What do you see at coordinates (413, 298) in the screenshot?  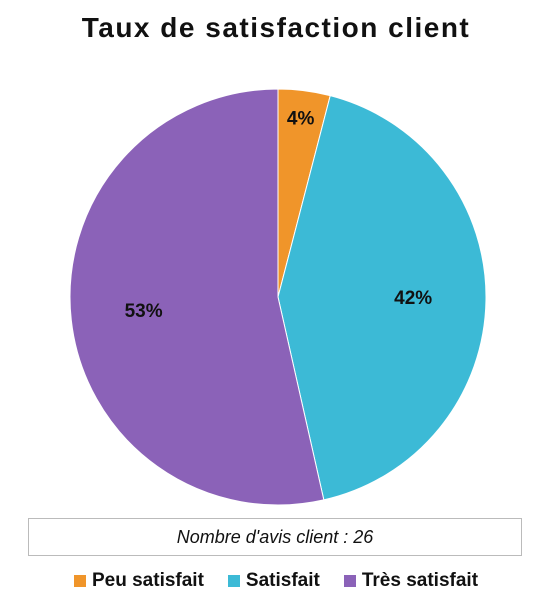 I see `data-label: 42%` at bounding box center [413, 298].